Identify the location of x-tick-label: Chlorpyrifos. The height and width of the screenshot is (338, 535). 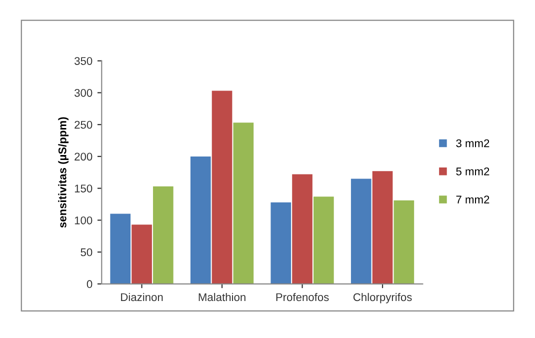
(382, 298).